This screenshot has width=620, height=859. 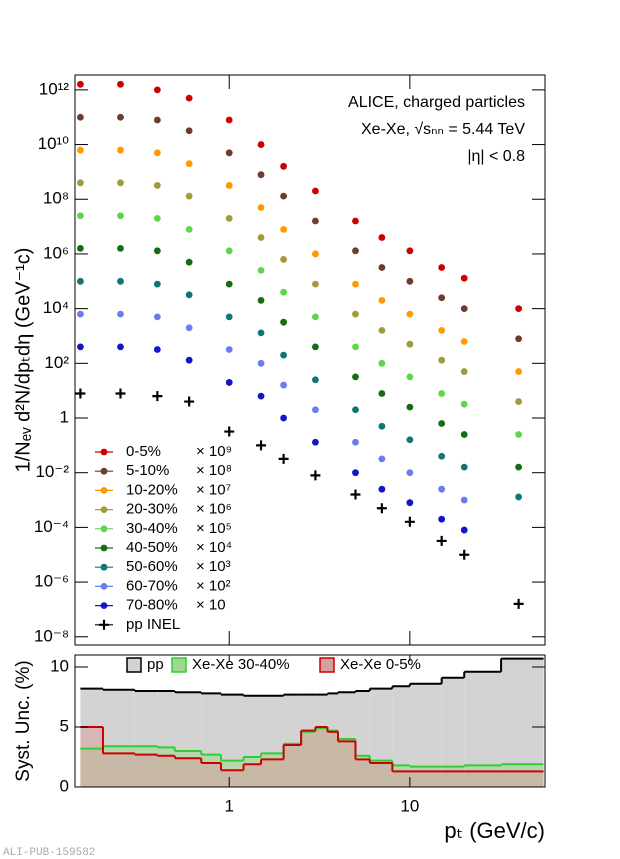 I want to click on legend-label: Xe-Xe 30-40%, so click(x=241, y=664).